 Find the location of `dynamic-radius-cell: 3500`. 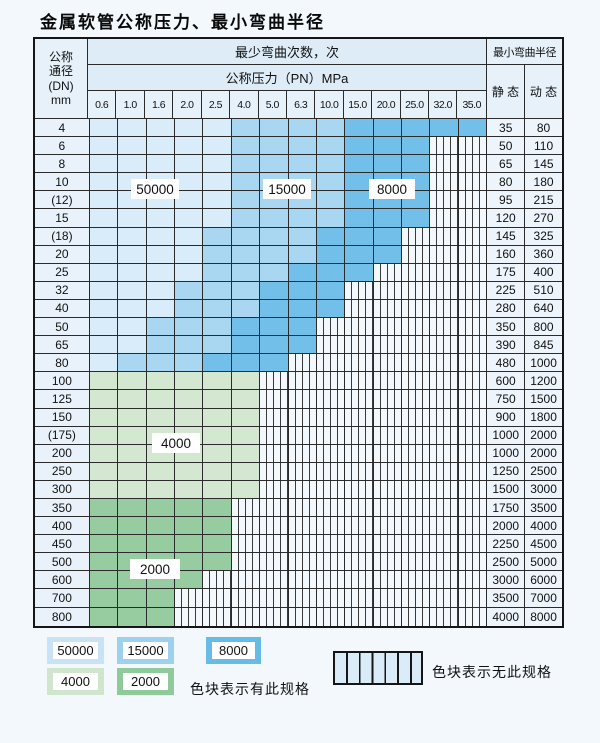

dynamic-radius-cell: 3500 is located at coordinates (543, 507).